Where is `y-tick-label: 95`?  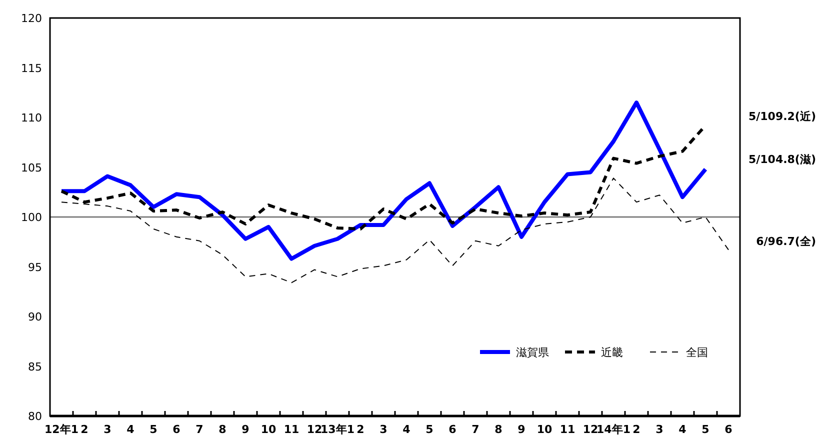 y-tick-label: 95 is located at coordinates (35, 267).